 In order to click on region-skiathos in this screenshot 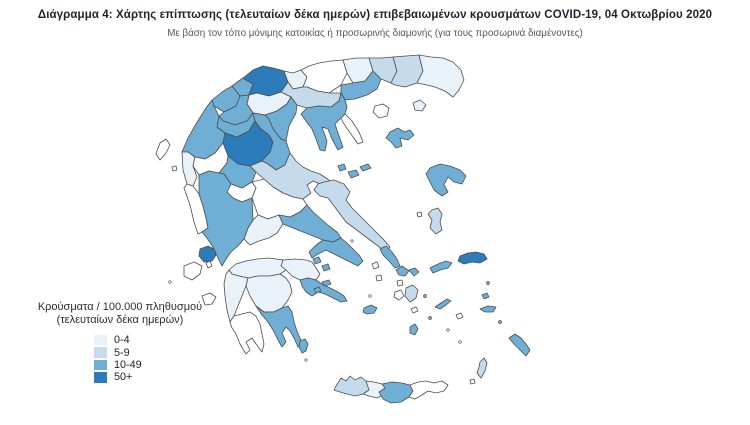, I will do `click(342, 167)`.